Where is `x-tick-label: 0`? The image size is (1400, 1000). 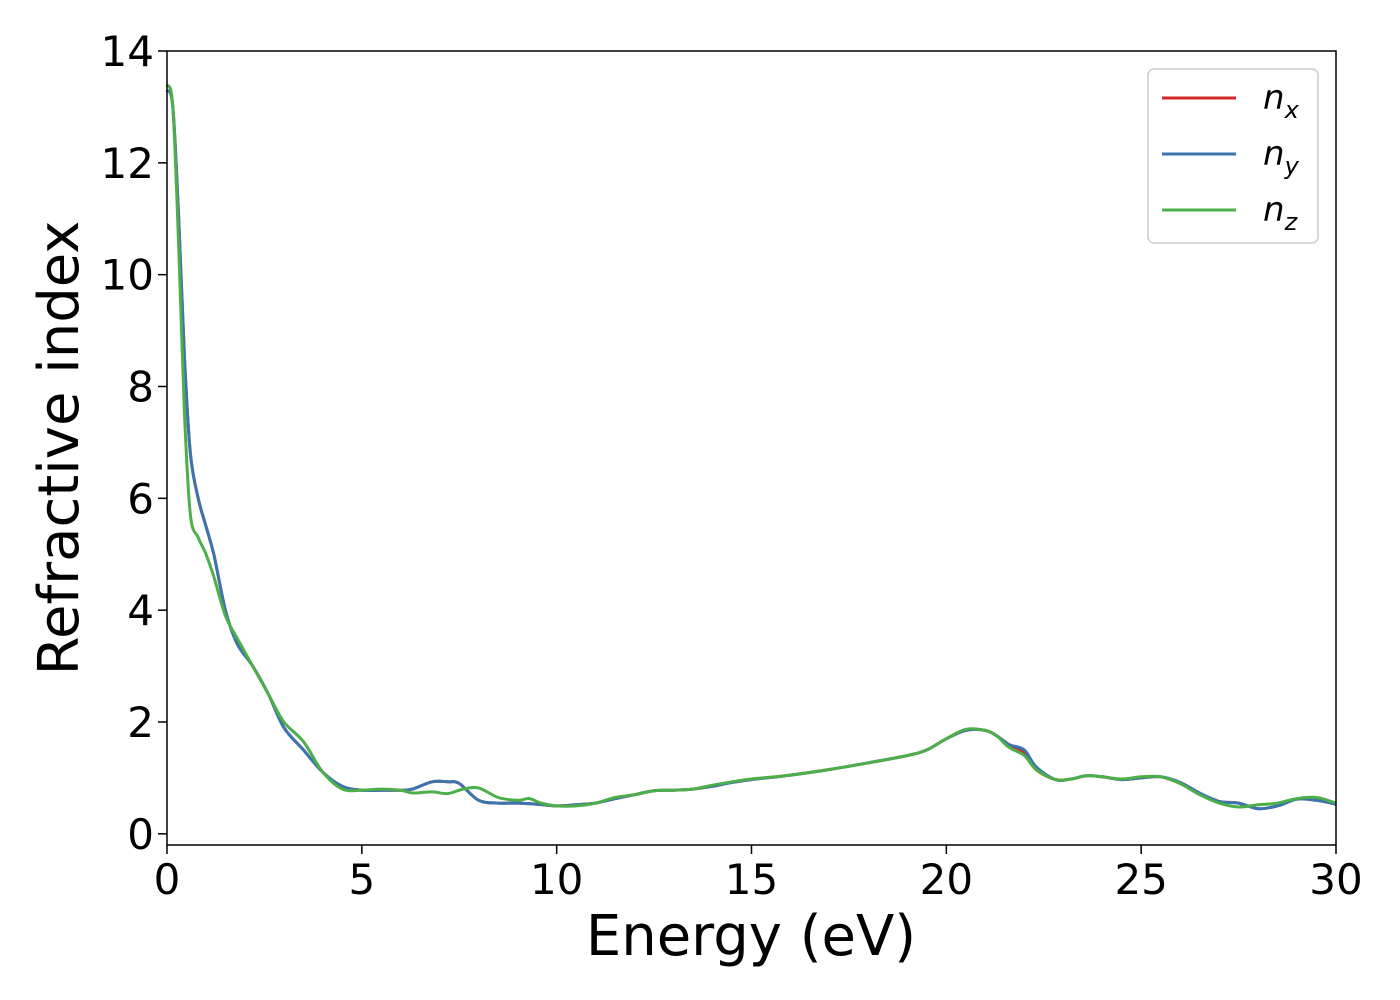 x-tick-label: 0 is located at coordinates (167, 879).